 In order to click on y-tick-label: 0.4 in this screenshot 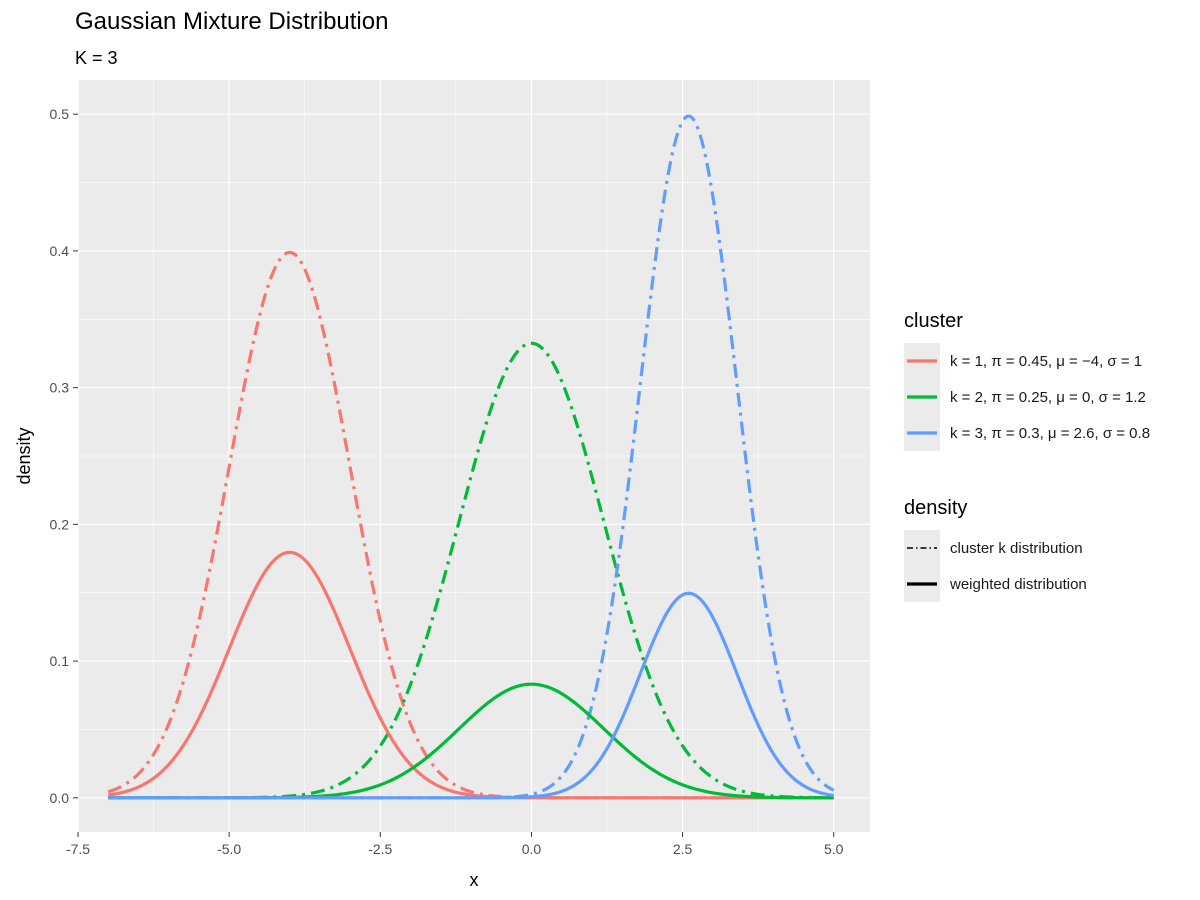, I will do `click(60, 251)`.